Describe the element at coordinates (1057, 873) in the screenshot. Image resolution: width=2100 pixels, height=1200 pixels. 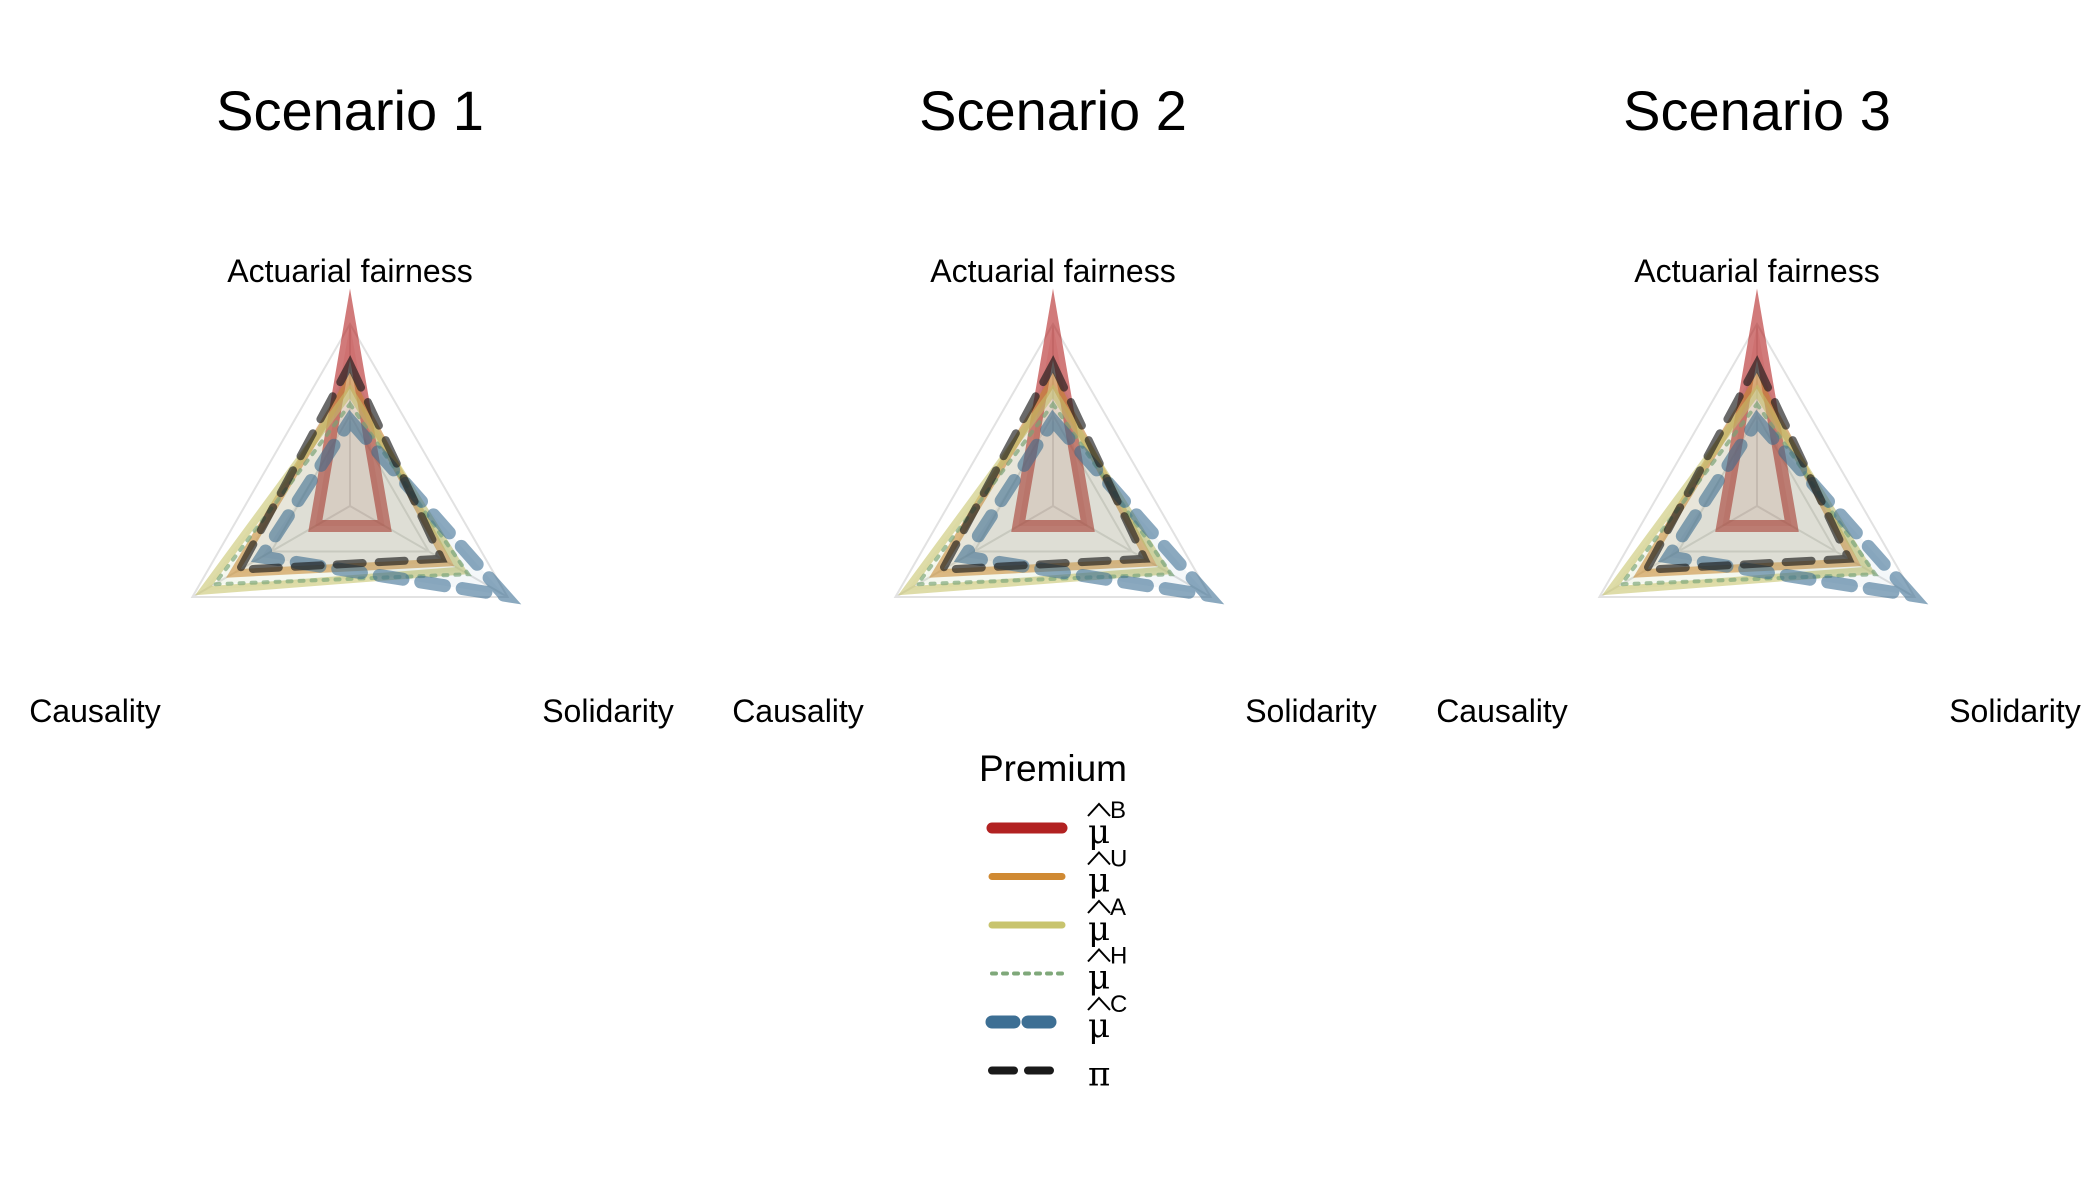
I see `legend-item-u: μU` at that location.